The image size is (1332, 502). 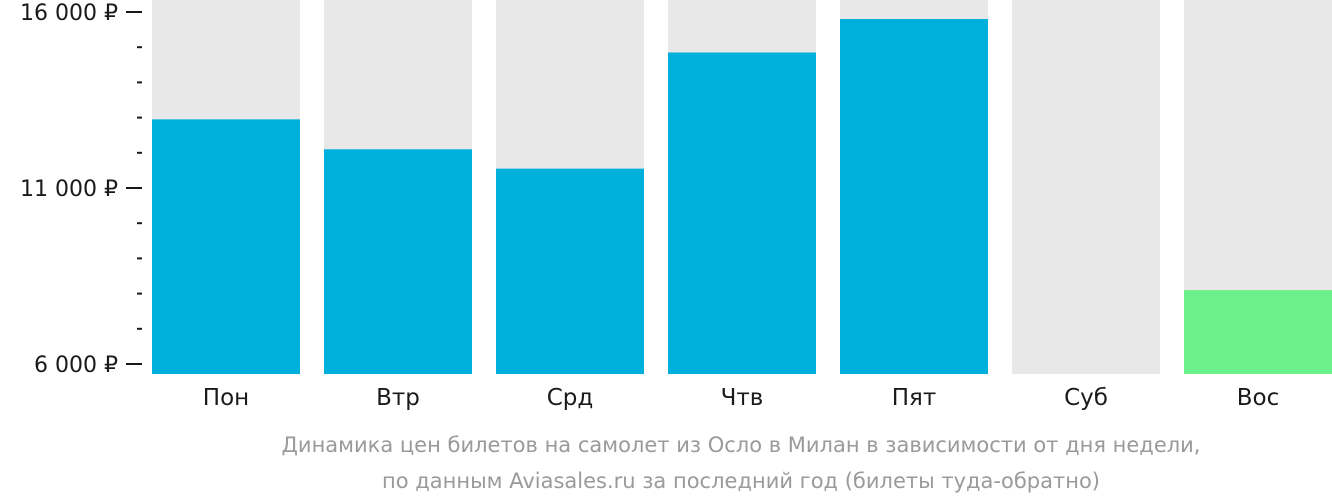 I want to click on y-tick-label-0: 6 000 ₽, so click(x=76, y=365).